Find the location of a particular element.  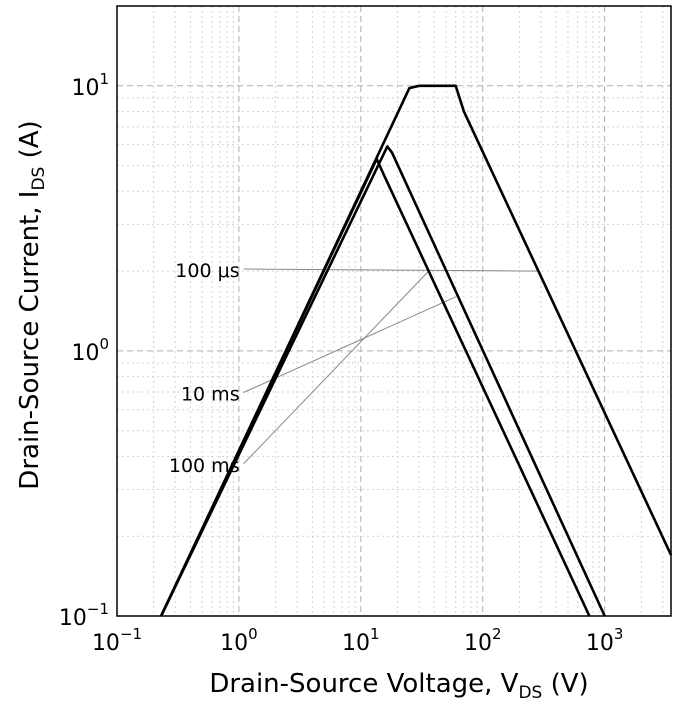

annotation-leaders is located at coordinates (391, 366).